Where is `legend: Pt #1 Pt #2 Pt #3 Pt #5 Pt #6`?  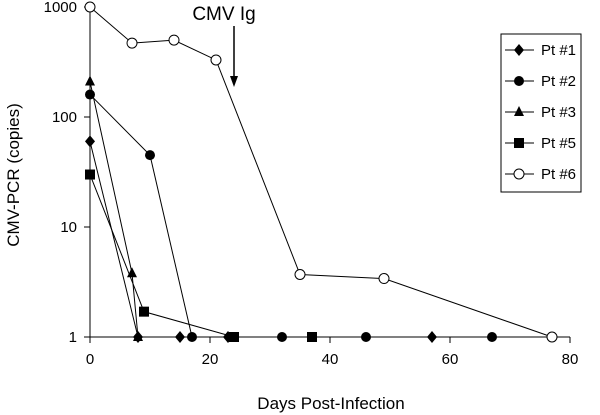
legend: Pt #1 Pt #2 Pt #3 Pt #5 Pt #6 is located at coordinates (541, 113).